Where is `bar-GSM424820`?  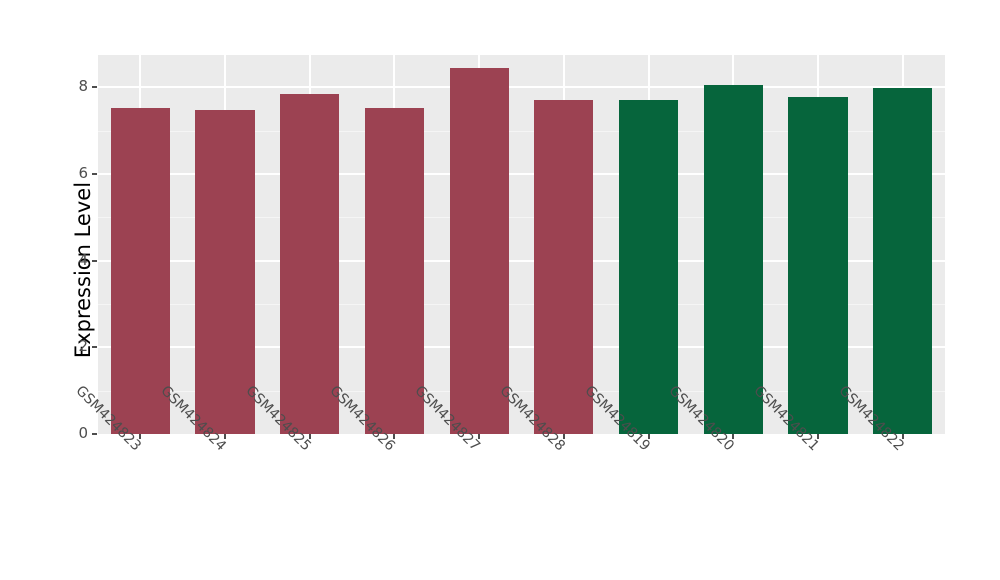
bar-GSM424820 is located at coordinates (733, 259).